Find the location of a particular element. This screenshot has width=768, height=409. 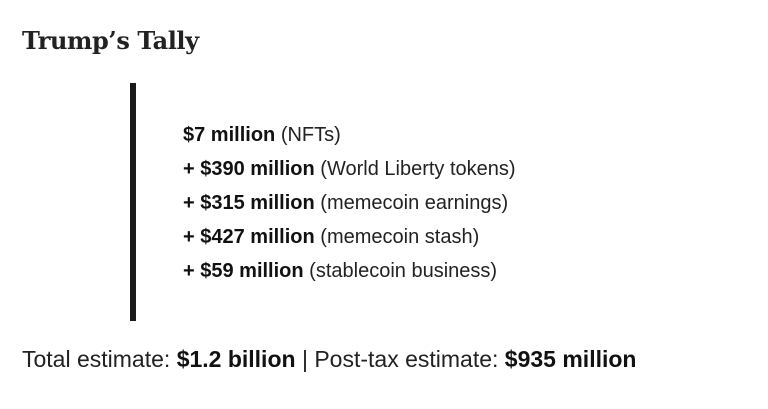

tally-amount: + $59 million is located at coordinates (243, 271).